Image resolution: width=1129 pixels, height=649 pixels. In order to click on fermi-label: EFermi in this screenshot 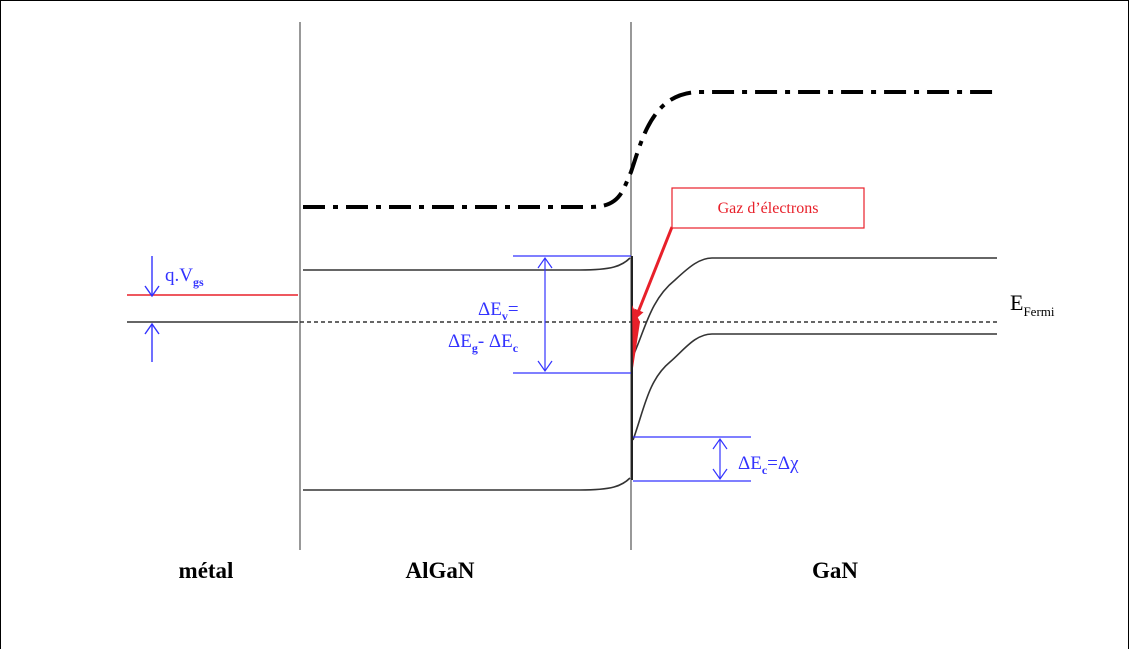, I will do `click(1032, 304)`.